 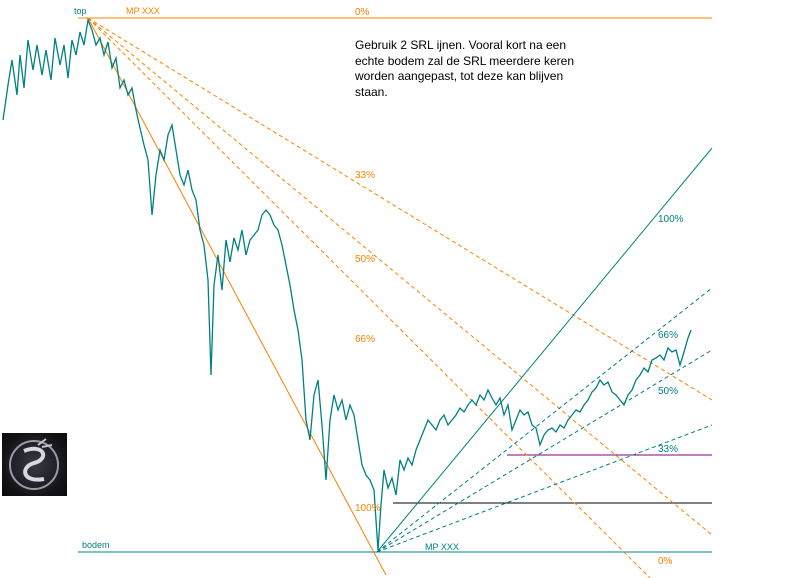 I want to click on logo-image, so click(x=34, y=464).